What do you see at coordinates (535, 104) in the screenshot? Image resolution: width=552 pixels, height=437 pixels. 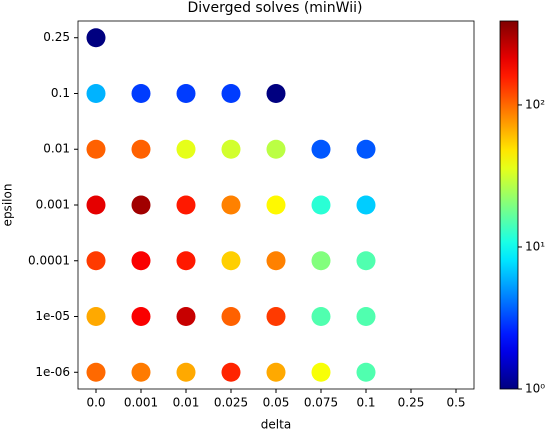 I see `colorbar-tick-label: 10²` at bounding box center [535, 104].